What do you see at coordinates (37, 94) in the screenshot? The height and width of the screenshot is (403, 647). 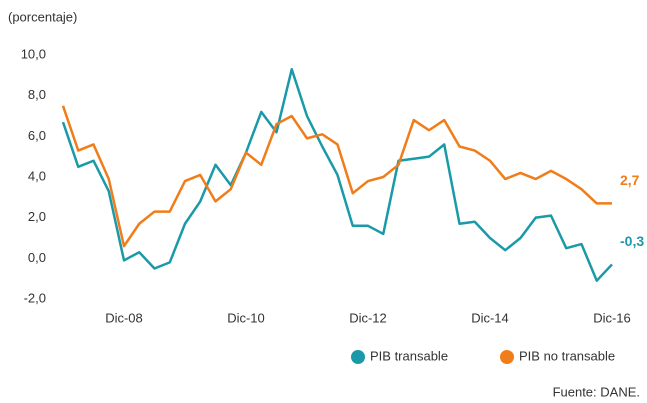 I see `y-tick-label: 8,0` at bounding box center [37, 94].